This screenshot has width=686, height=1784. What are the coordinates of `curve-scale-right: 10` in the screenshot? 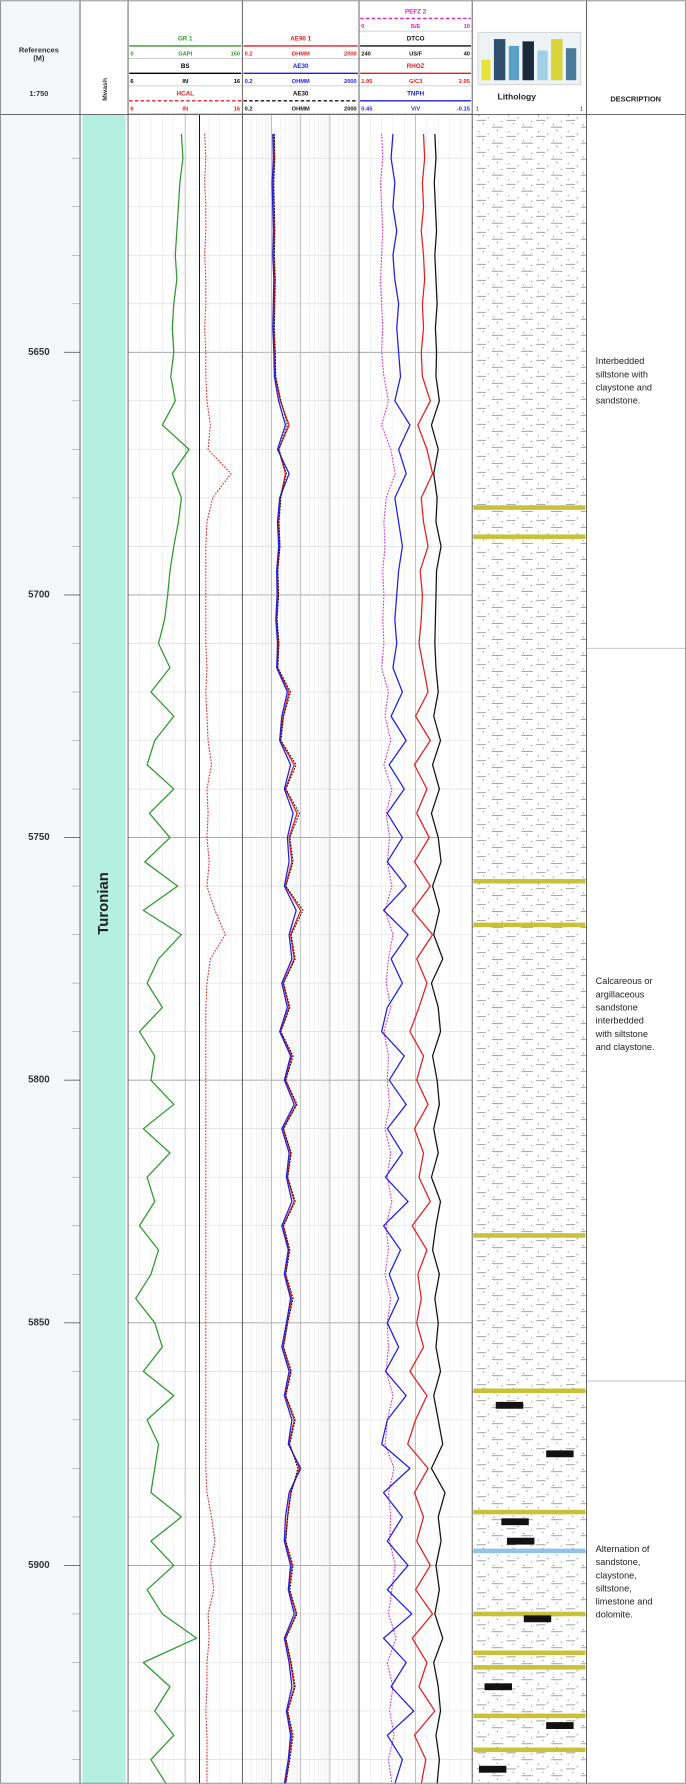 It's located at (467, 27).